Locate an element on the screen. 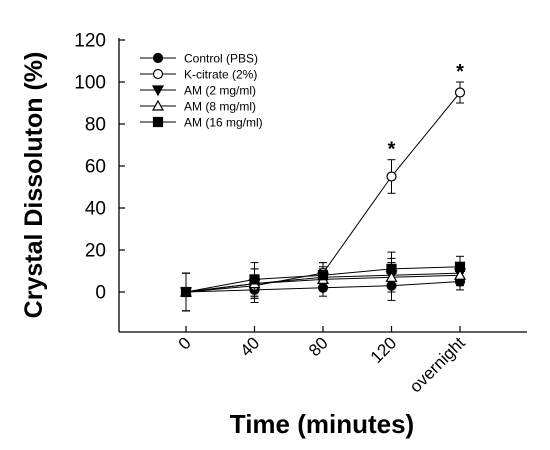 The height and width of the screenshot is (450, 550). y-tick-label: 0 is located at coordinates (100, 293).